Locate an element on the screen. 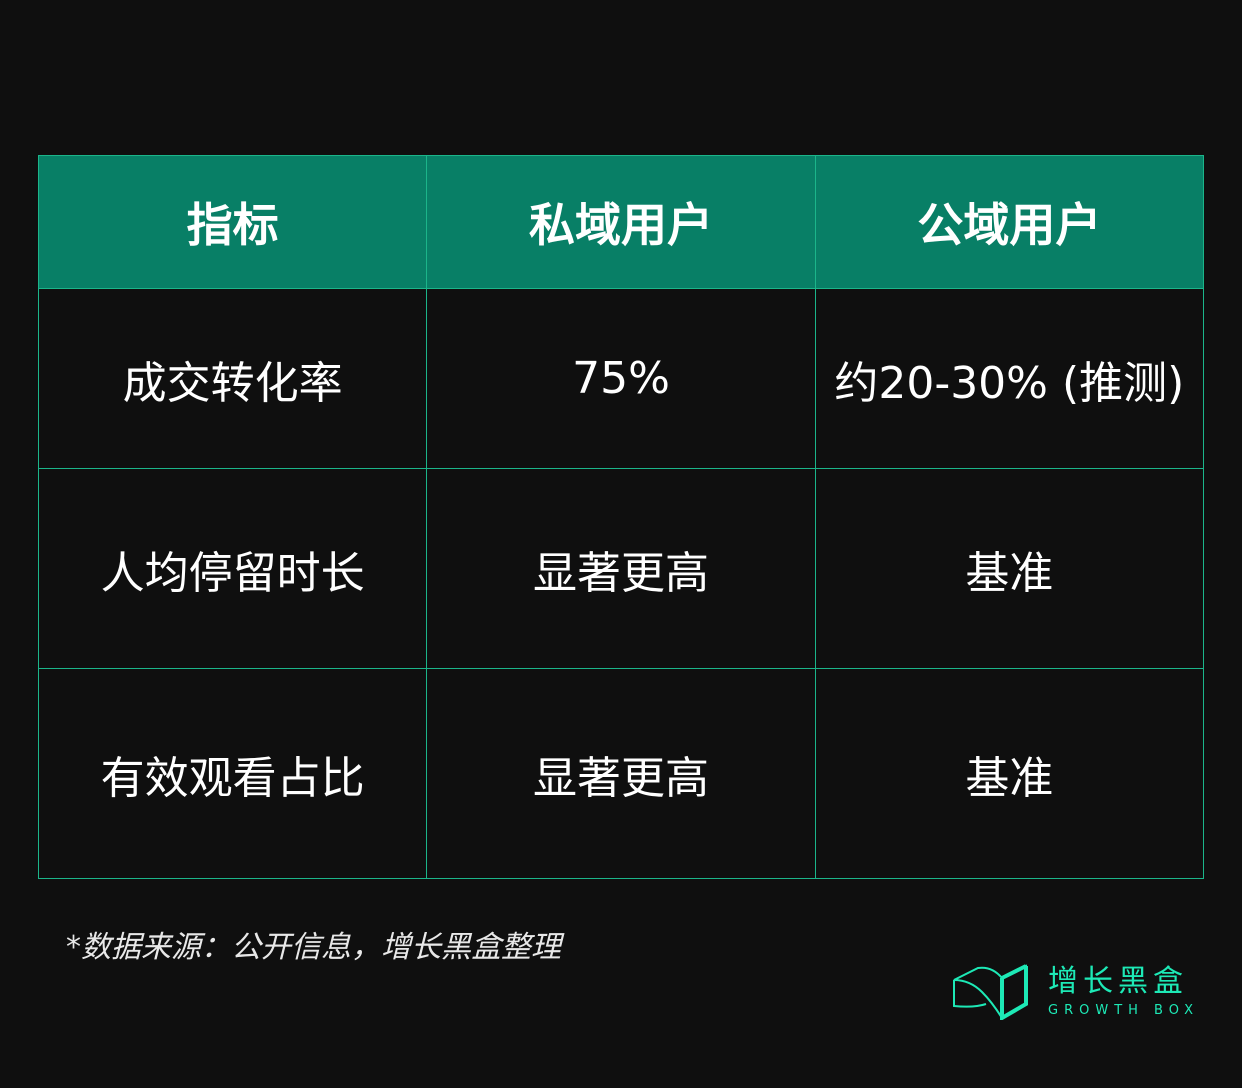 This screenshot has width=1242, height=1088. brand-name-cn: 增长黑盒 is located at coordinates (1118, 981).